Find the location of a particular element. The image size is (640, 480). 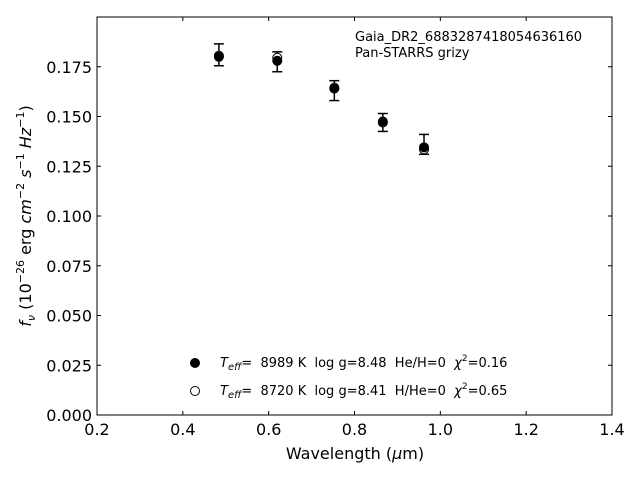

y-axis-label: fν (10−26 erg cm−2 s−1 Hz−1) is located at coordinates (26, 215).